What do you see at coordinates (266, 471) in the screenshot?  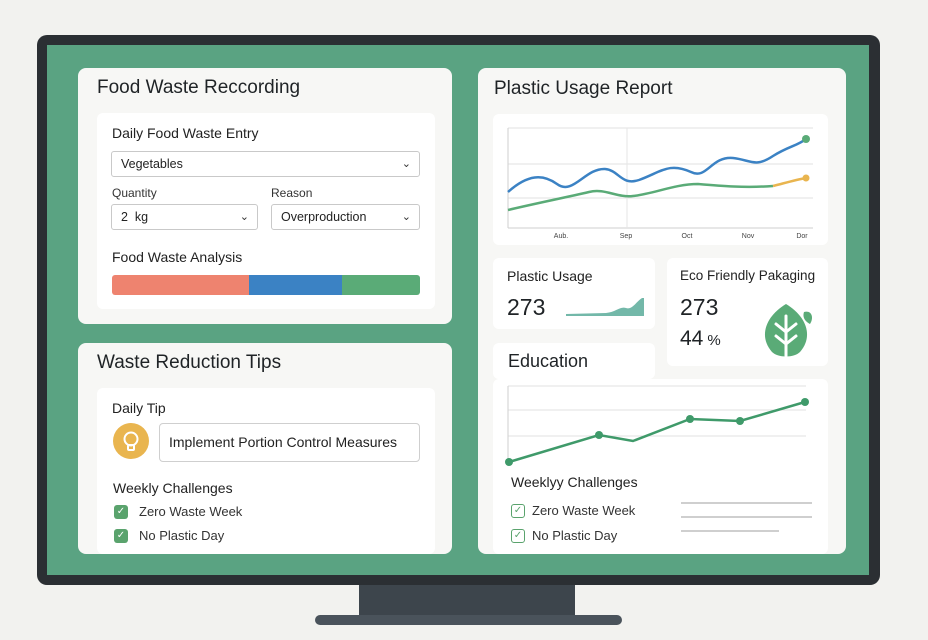 I see `waste-tips-panel` at bounding box center [266, 471].